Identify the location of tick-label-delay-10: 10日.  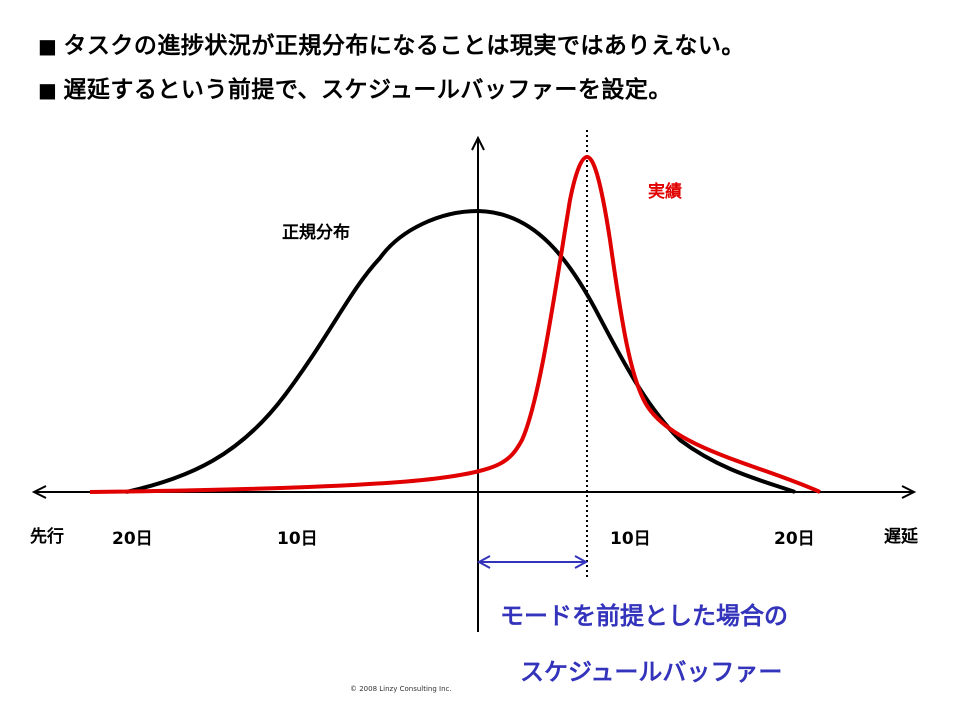
(630, 539).